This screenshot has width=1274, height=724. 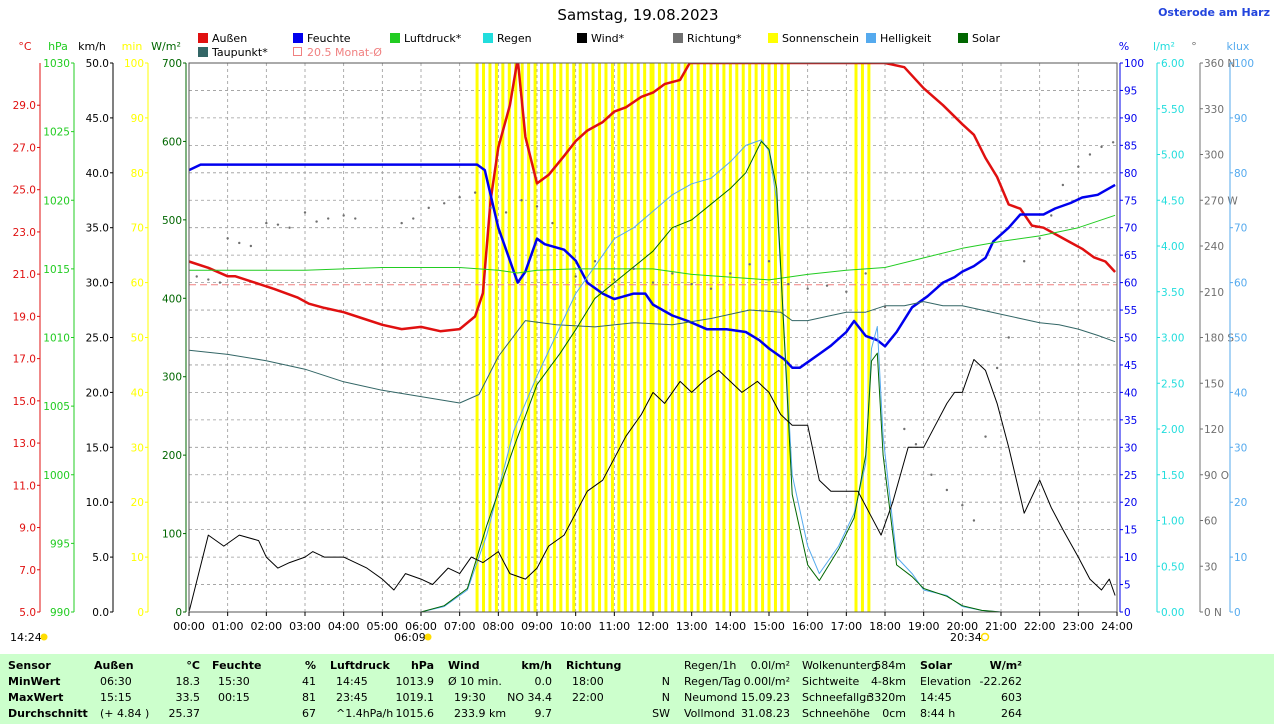 I want to click on axis-label-lm2: 0.50, so click(x=1172, y=567).